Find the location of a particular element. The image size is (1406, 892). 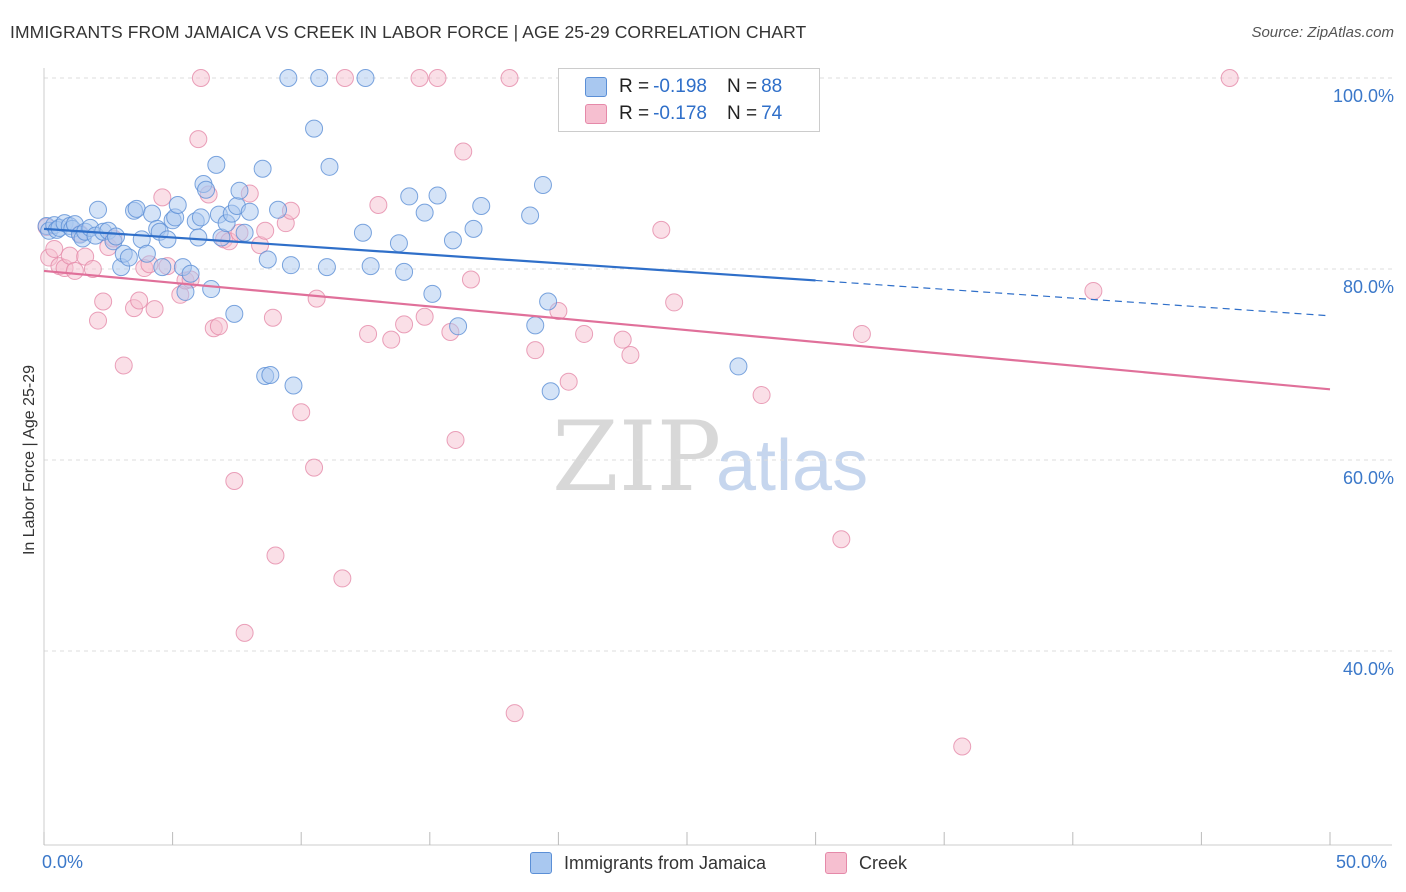

legend-row-creek: R = -0.178 N = 74 is located at coordinates (683, 114).